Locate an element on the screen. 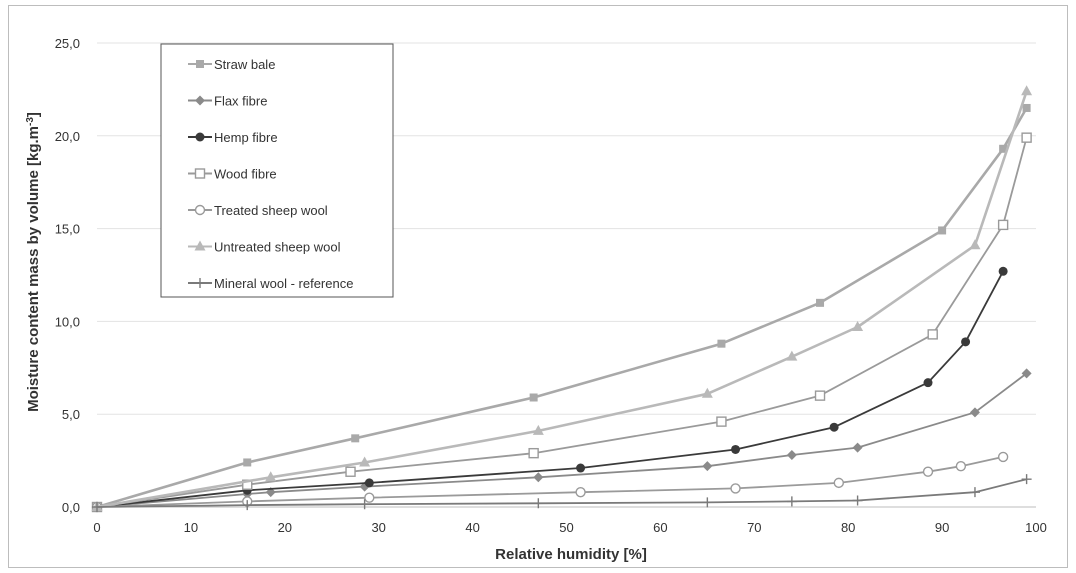 The height and width of the screenshot is (573, 1076). legend-label: Wood fibre is located at coordinates (245, 174).